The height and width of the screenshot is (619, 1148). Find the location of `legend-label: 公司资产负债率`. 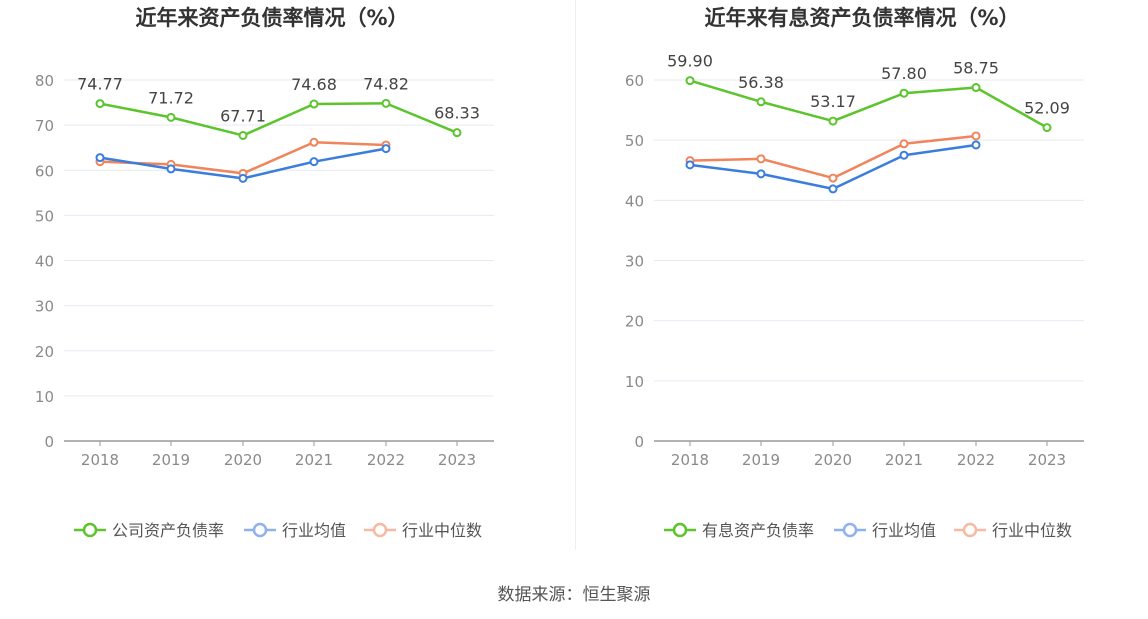

legend-label: 公司资产负债率 is located at coordinates (168, 530).